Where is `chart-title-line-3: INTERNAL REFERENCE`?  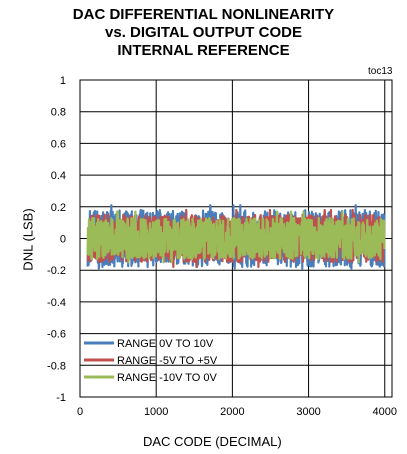 chart-title-line-3: INTERNAL REFERENCE is located at coordinates (203, 50).